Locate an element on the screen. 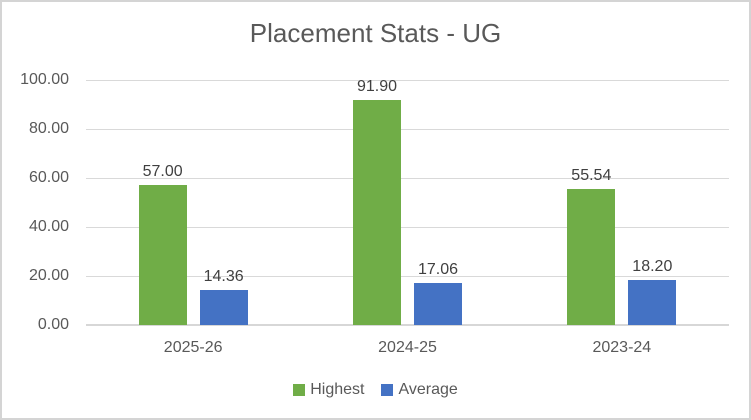 The height and width of the screenshot is (420, 751). y-tick-label-20.00: 20.00 is located at coordinates (48, 275).